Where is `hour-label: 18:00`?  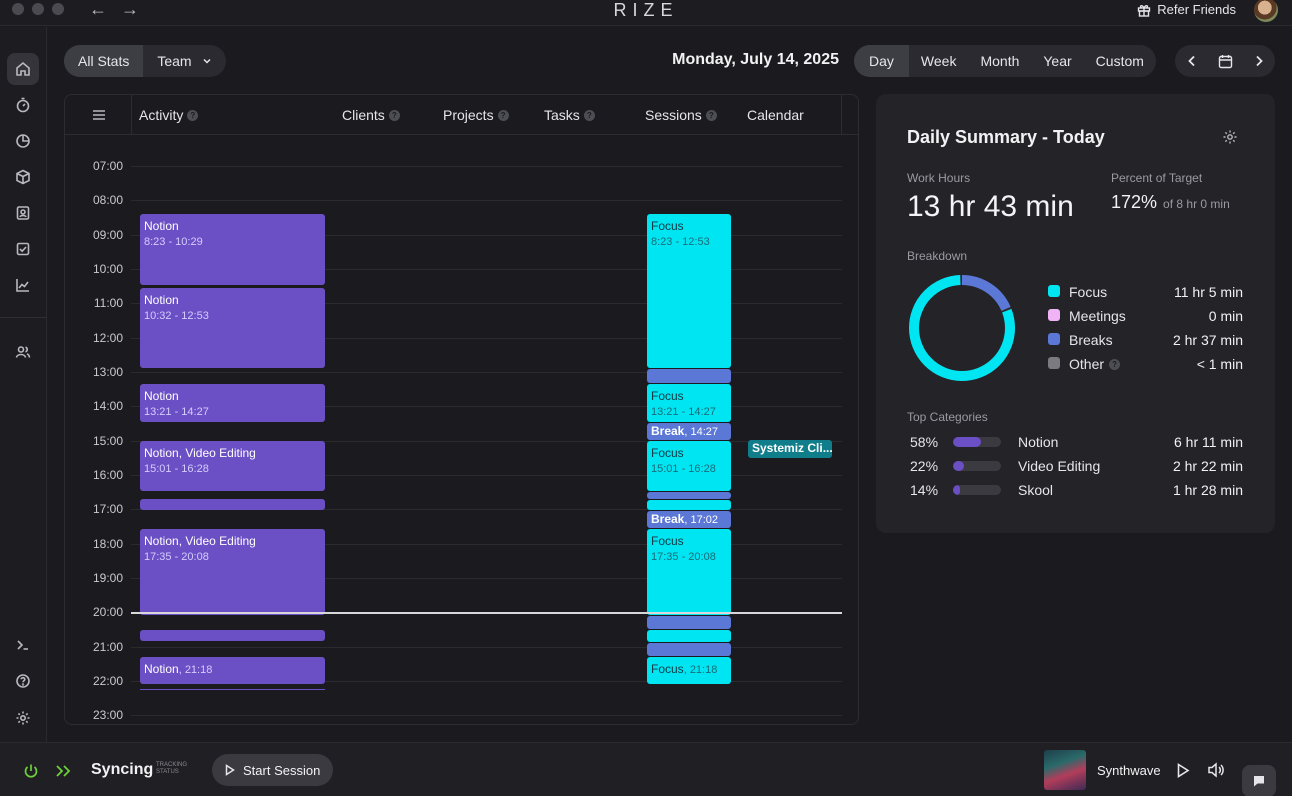
hour-label: 18:00 is located at coordinates (107, 544).